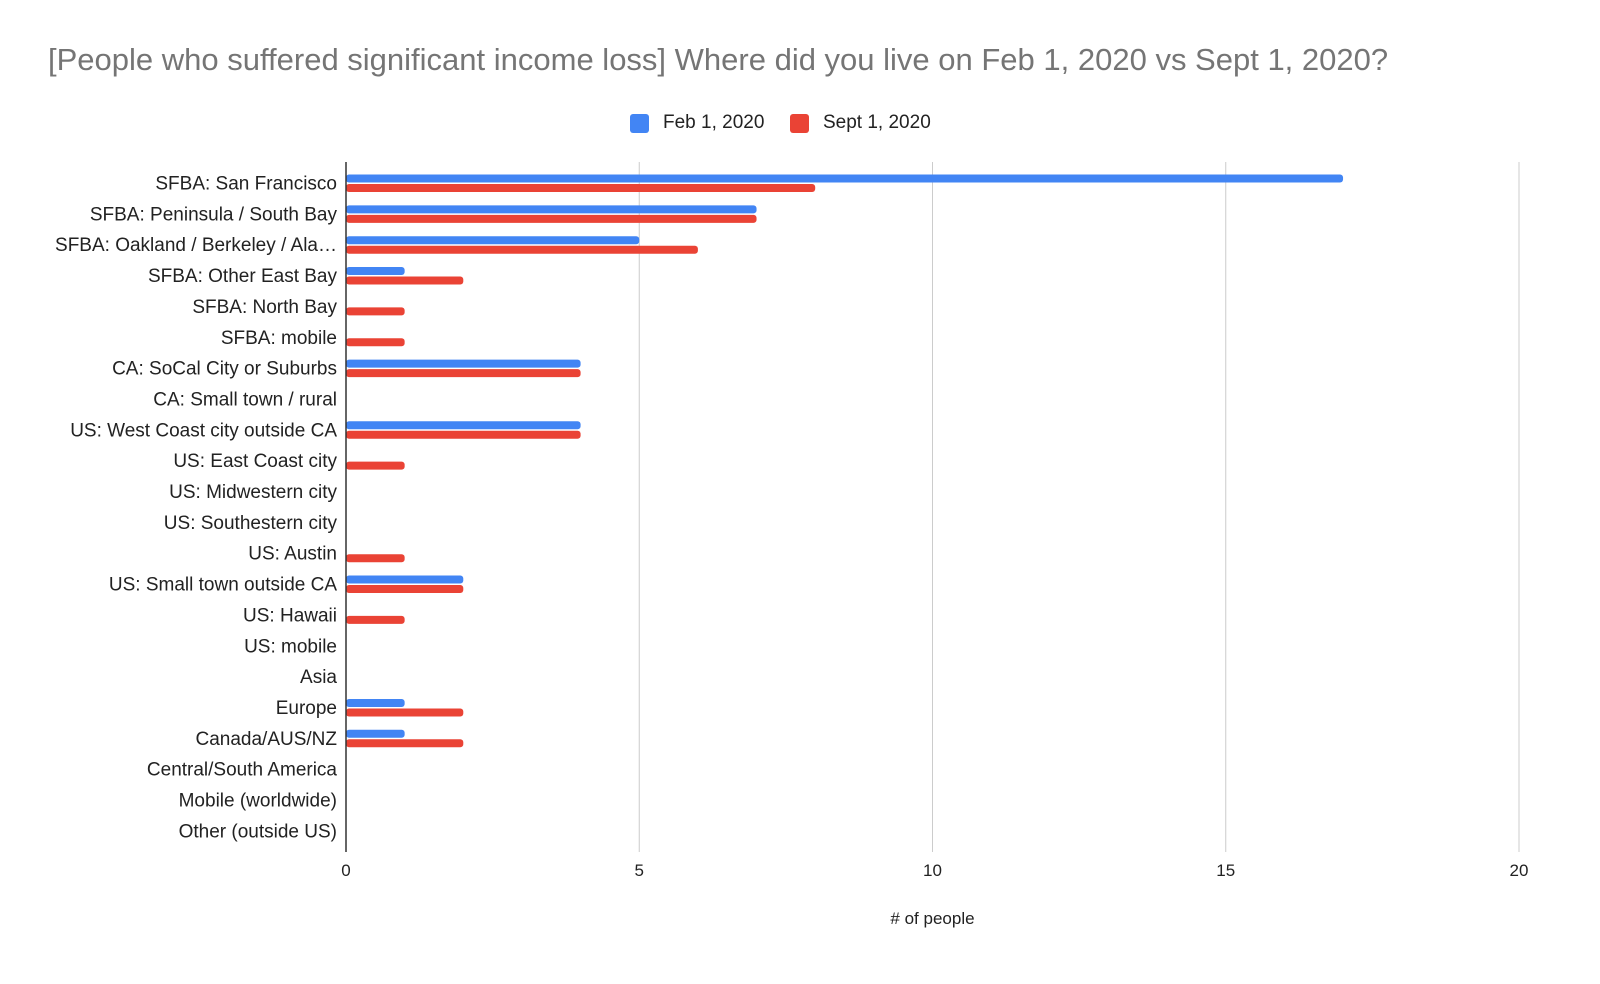 The width and height of the screenshot is (1600, 984). I want to click on legend-item-sept: Sept 1, 2020, so click(860, 123).